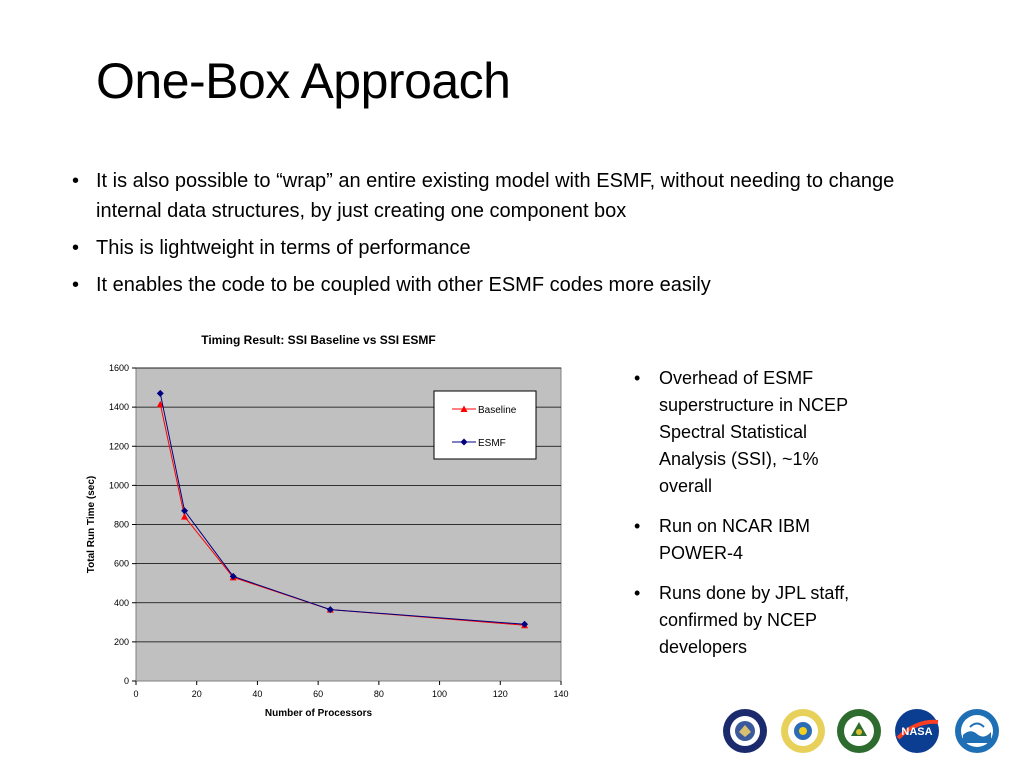  What do you see at coordinates (119, 485) in the screenshot?
I see `y-tick-label: 1000` at bounding box center [119, 485].